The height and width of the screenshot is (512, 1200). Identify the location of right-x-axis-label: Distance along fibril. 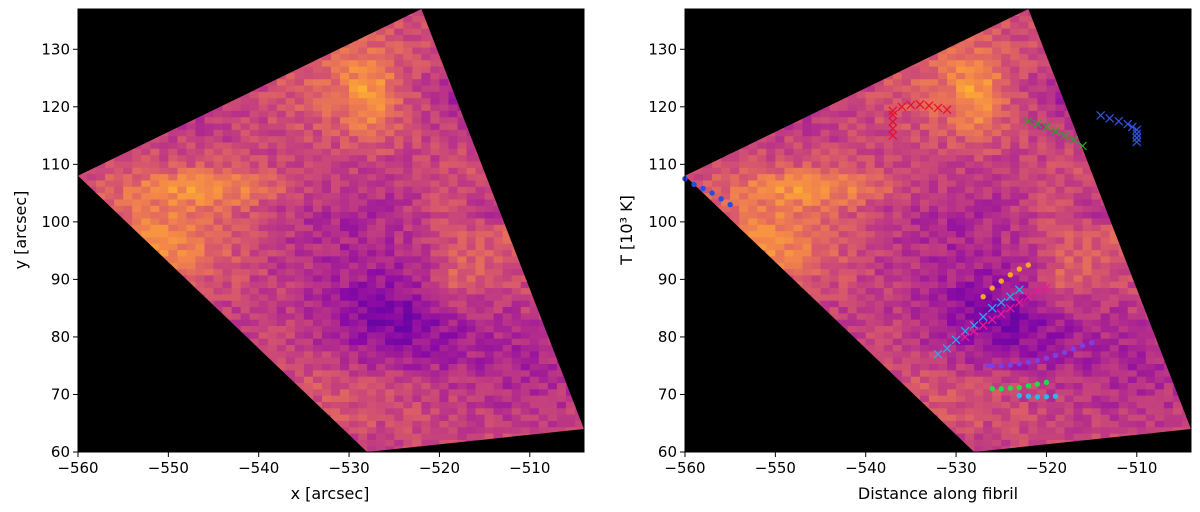
(938, 493).